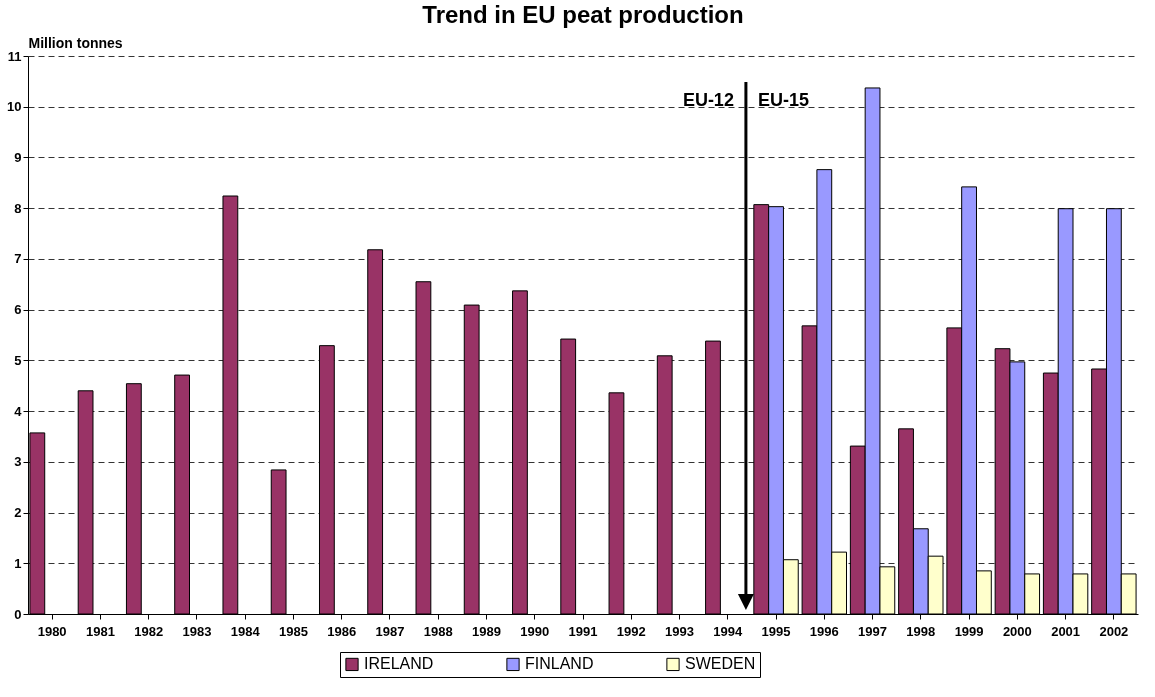 This screenshot has width=1155, height=697. I want to click on x-tick-label: 1998, so click(921, 631).